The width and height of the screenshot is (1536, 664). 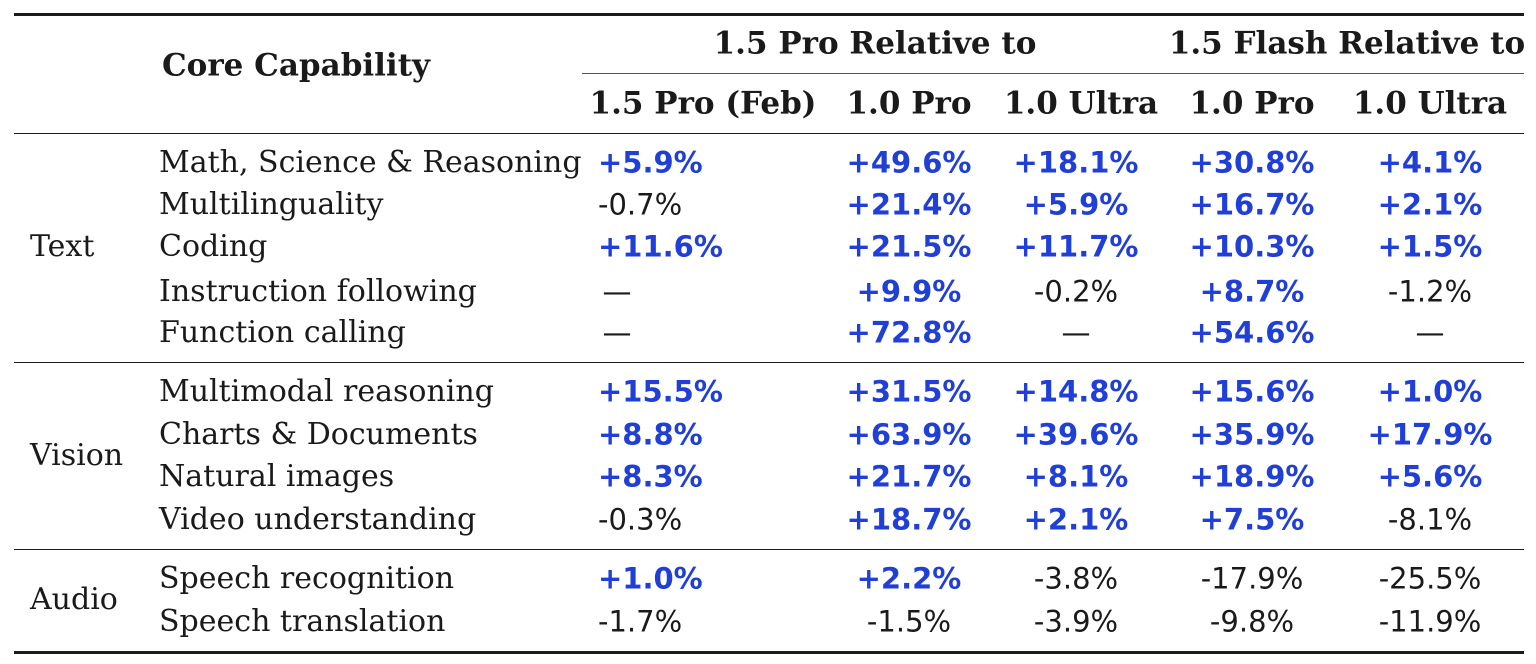 I want to click on value-cell: +15.5%, so click(x=660, y=391).